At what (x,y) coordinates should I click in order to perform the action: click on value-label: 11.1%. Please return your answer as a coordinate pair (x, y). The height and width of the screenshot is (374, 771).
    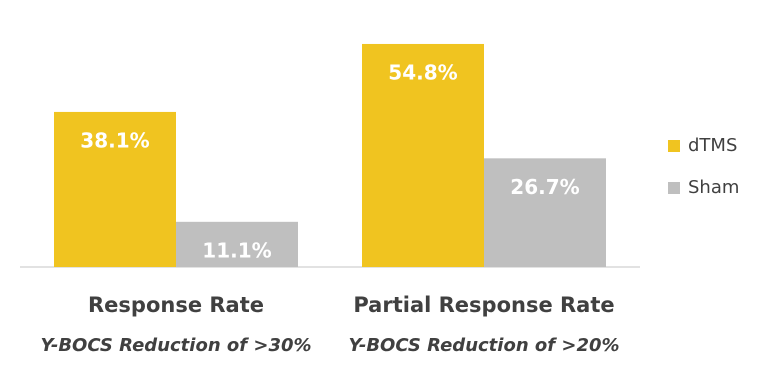
    Looking at the image, I should click on (236, 250).